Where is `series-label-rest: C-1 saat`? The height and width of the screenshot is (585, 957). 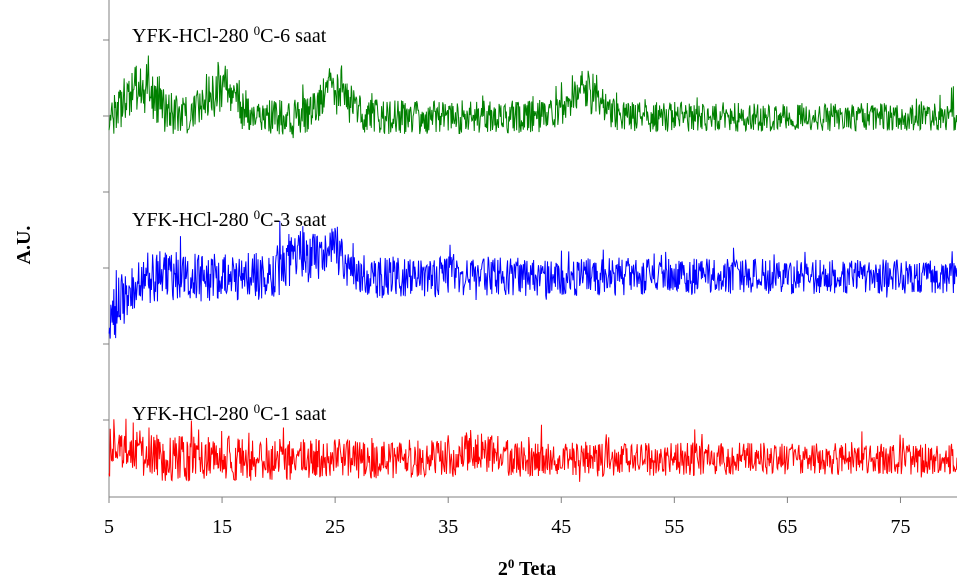 series-label-rest: C-1 saat is located at coordinates (293, 414).